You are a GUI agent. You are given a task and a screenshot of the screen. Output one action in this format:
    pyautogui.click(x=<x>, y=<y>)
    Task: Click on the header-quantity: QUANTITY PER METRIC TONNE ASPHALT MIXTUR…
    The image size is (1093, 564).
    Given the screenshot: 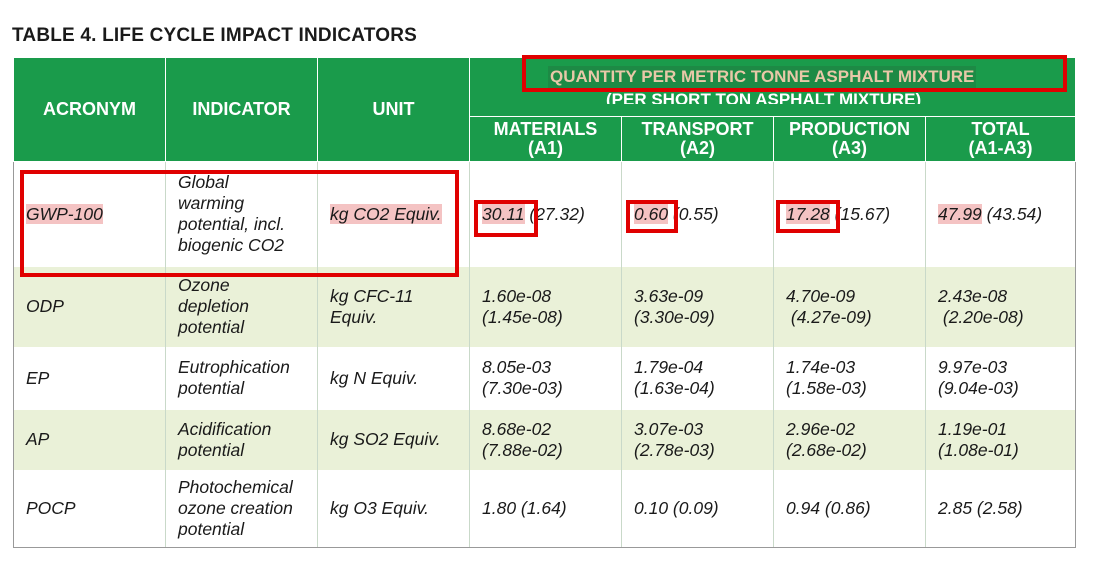 What is the action you would take?
    pyautogui.click(x=772, y=87)
    